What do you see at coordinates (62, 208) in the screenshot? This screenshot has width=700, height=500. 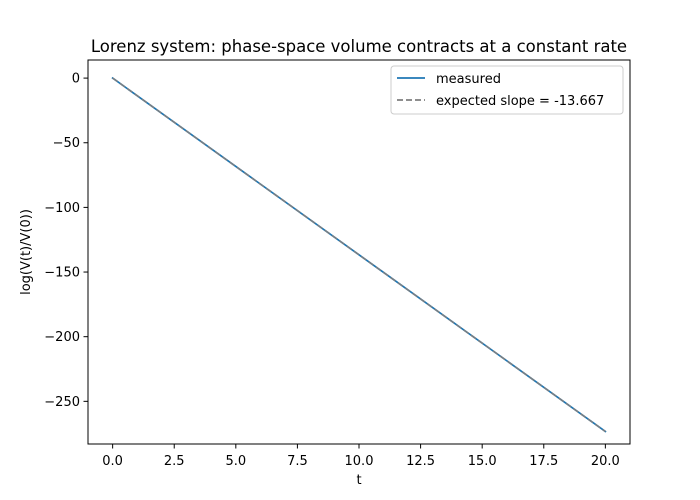 I see `y-tick-label: −100` at bounding box center [62, 208].